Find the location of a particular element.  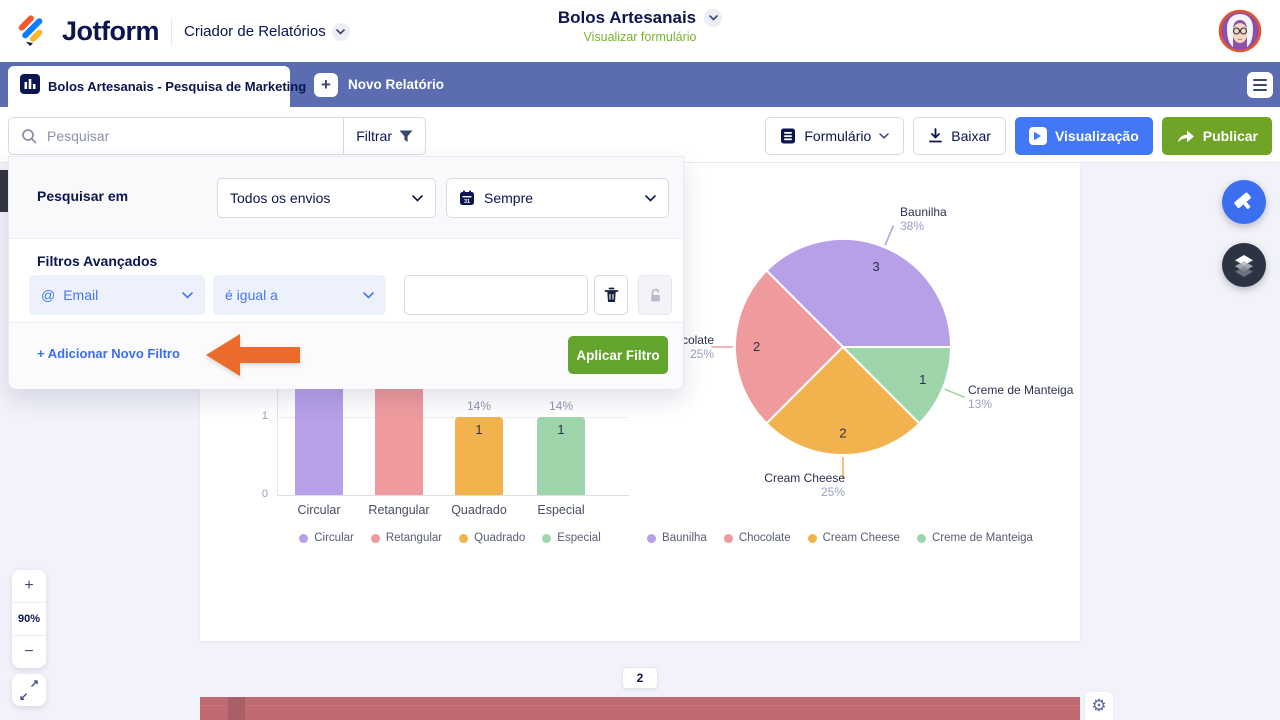

delete-filter-button is located at coordinates (611, 295).